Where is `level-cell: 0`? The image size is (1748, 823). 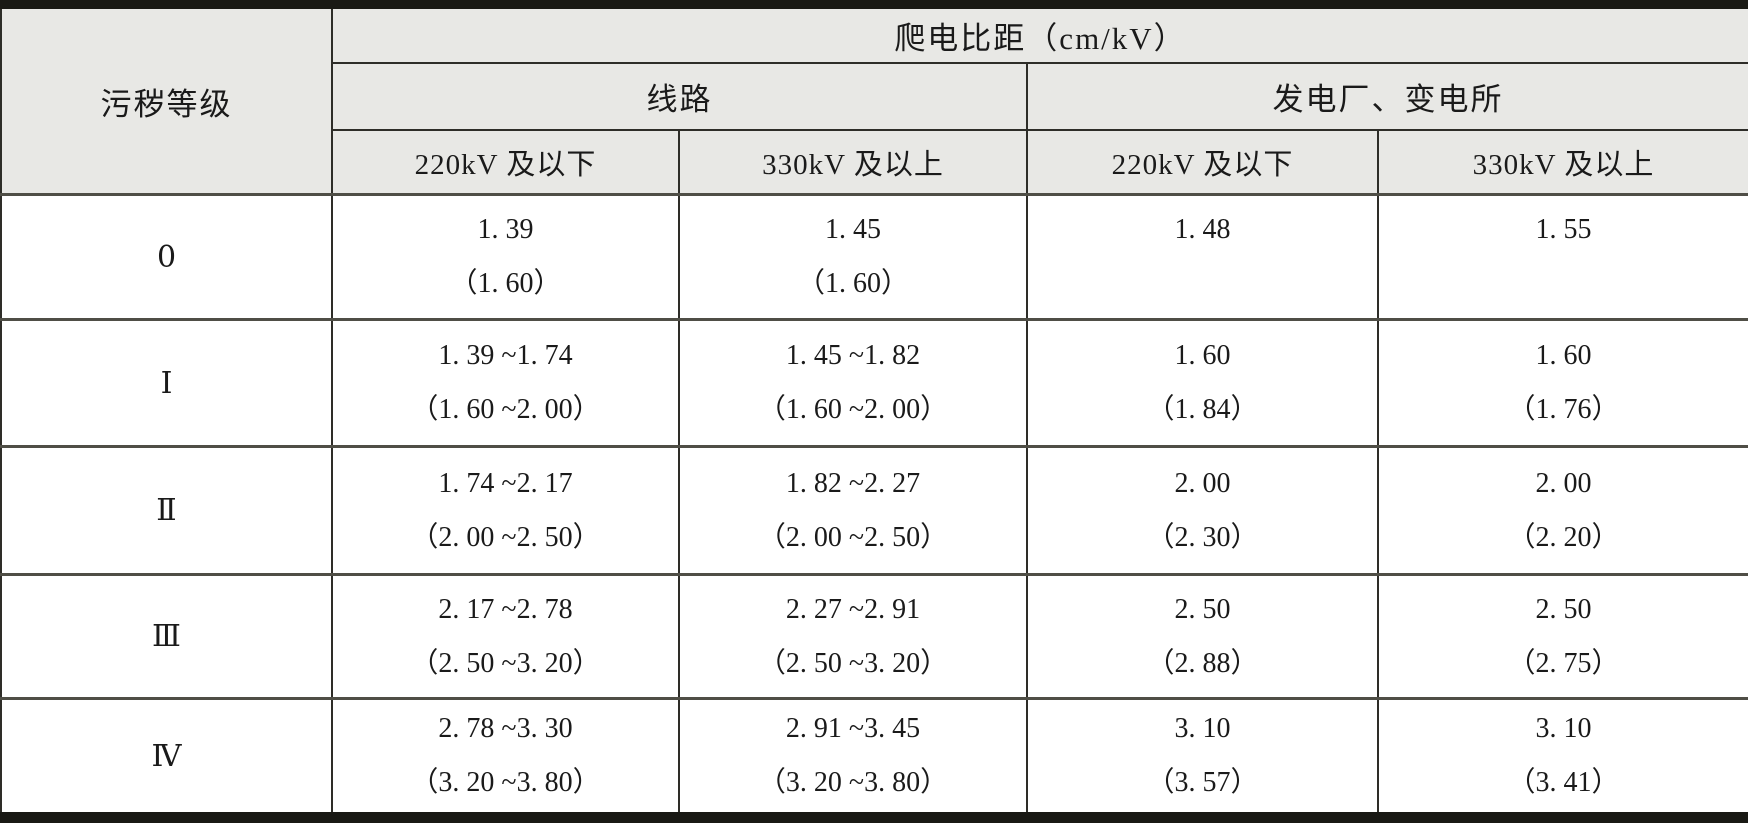 level-cell: 0 is located at coordinates (166, 256).